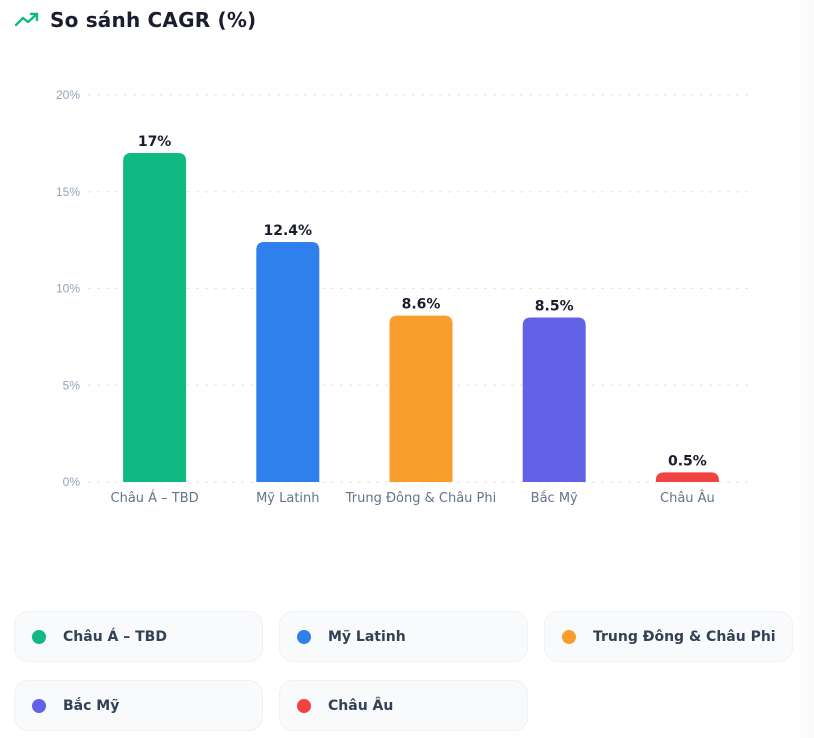  I want to click on legend-item-chau-au: Châu Âu, so click(403, 705).